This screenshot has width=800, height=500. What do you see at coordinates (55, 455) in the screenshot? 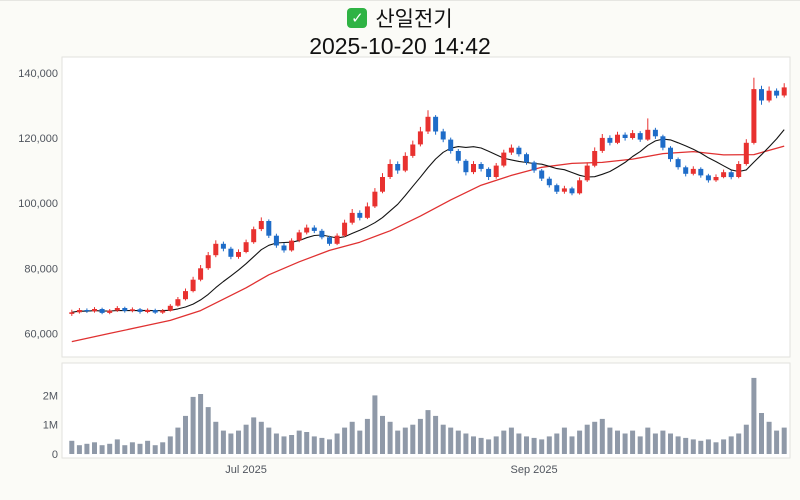
I see `svg-text: 0` at bounding box center [55, 455].